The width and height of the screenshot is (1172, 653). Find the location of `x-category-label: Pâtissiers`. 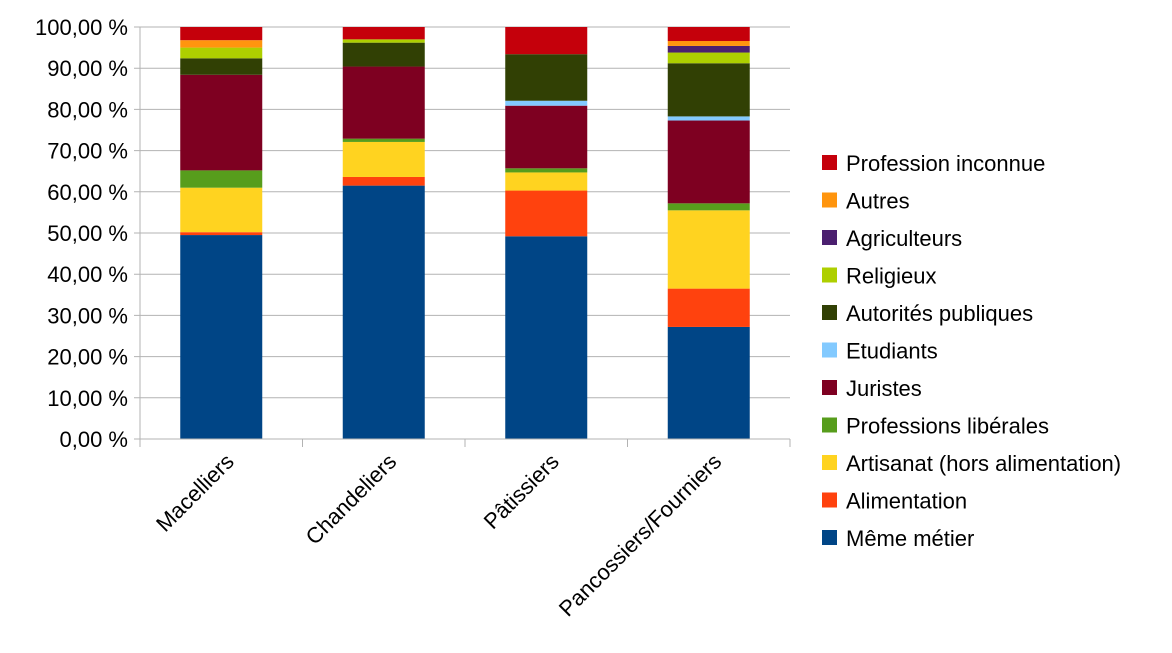

x-category-label: Pâtissiers is located at coordinates (521, 491).